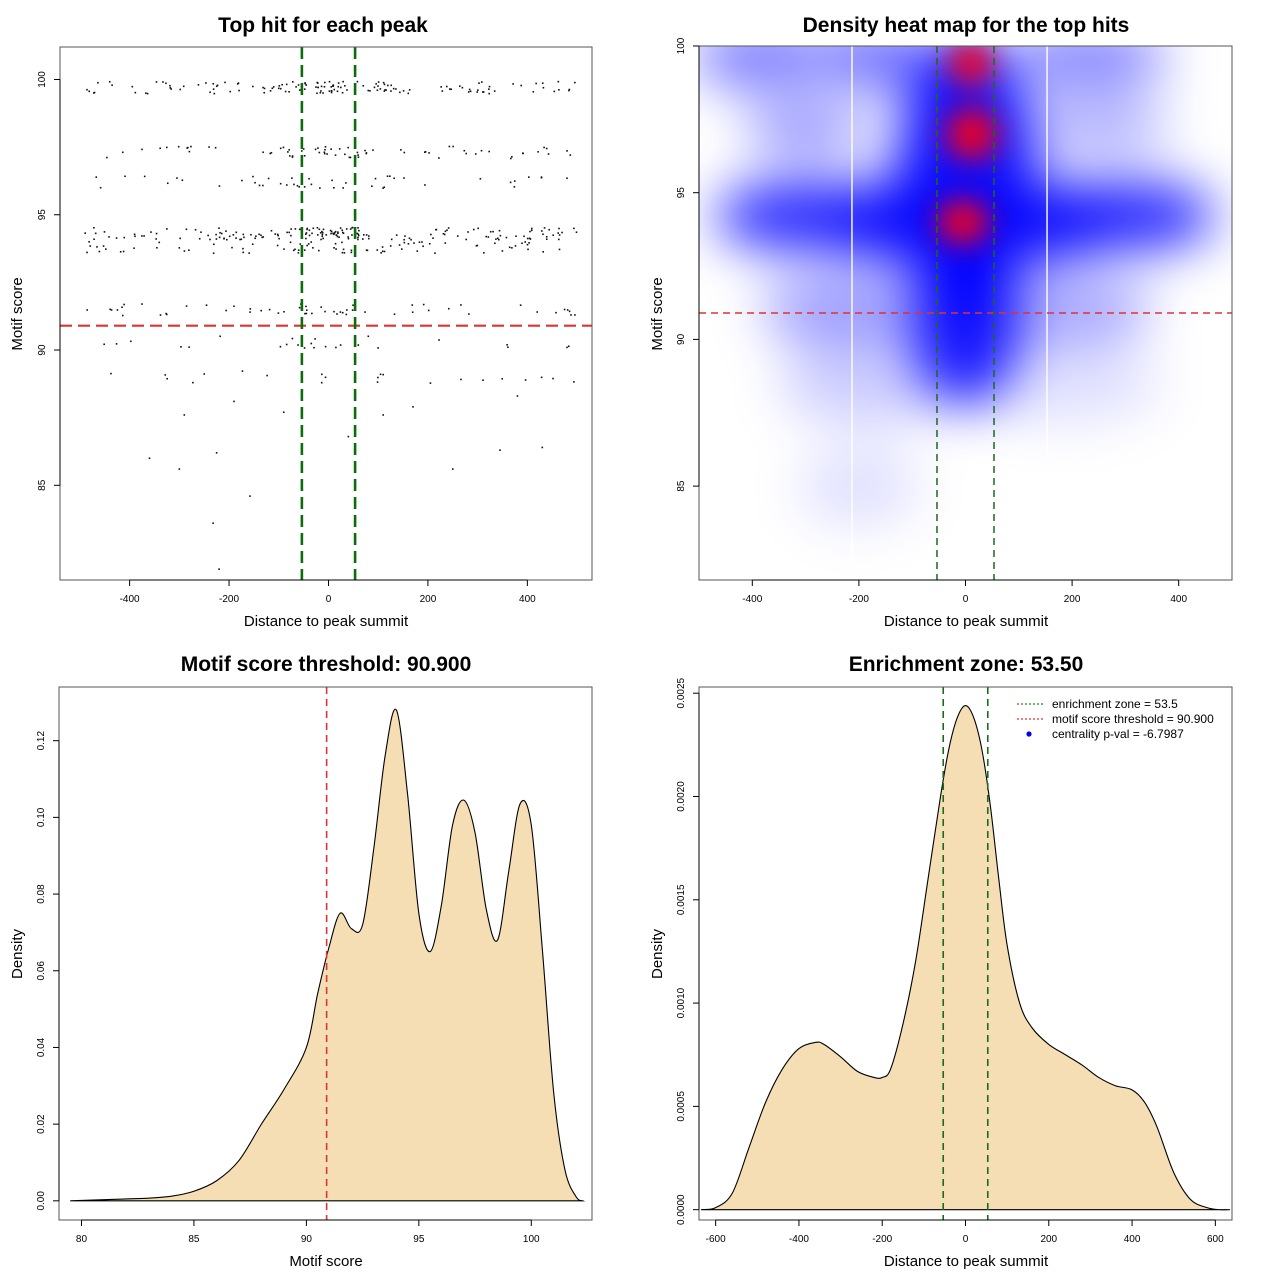  Describe the element at coordinates (41, 1201) in the screenshot. I see `y-tick-label: 0.00` at that location.